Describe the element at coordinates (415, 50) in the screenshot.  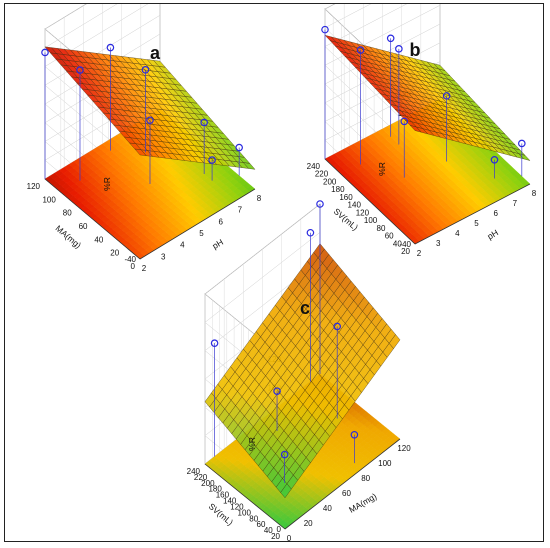
I see `panel-letter-b: b` at that location.